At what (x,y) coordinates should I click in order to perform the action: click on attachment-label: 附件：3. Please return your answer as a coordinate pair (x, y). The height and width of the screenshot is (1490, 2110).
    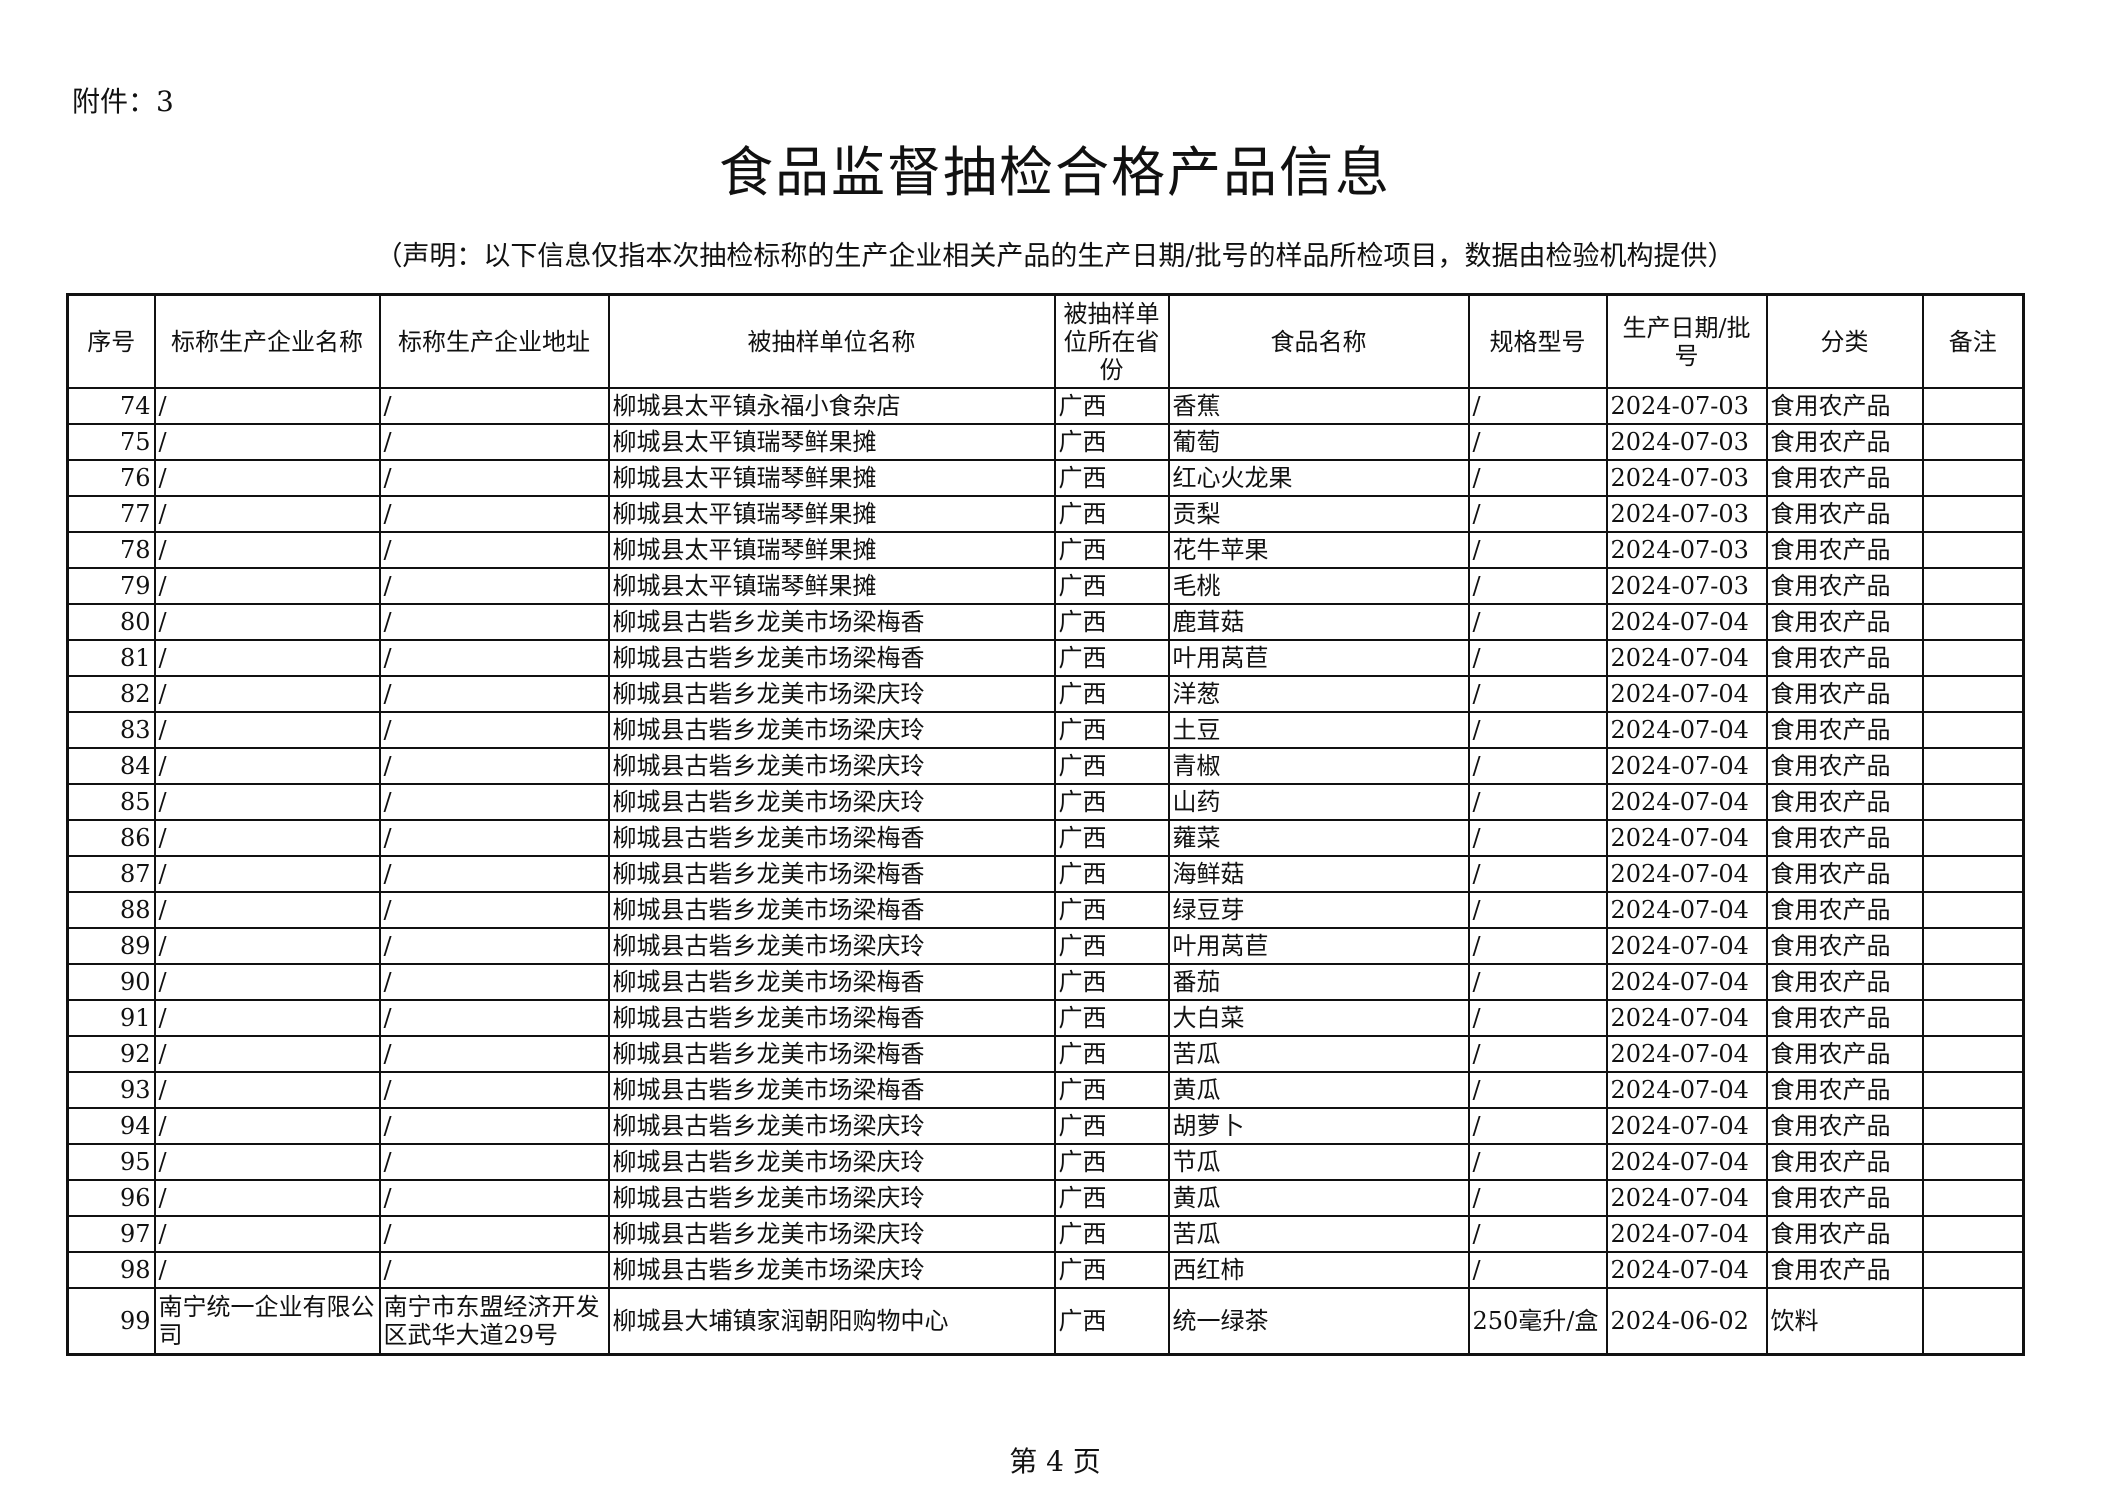
    Looking at the image, I should click on (123, 101).